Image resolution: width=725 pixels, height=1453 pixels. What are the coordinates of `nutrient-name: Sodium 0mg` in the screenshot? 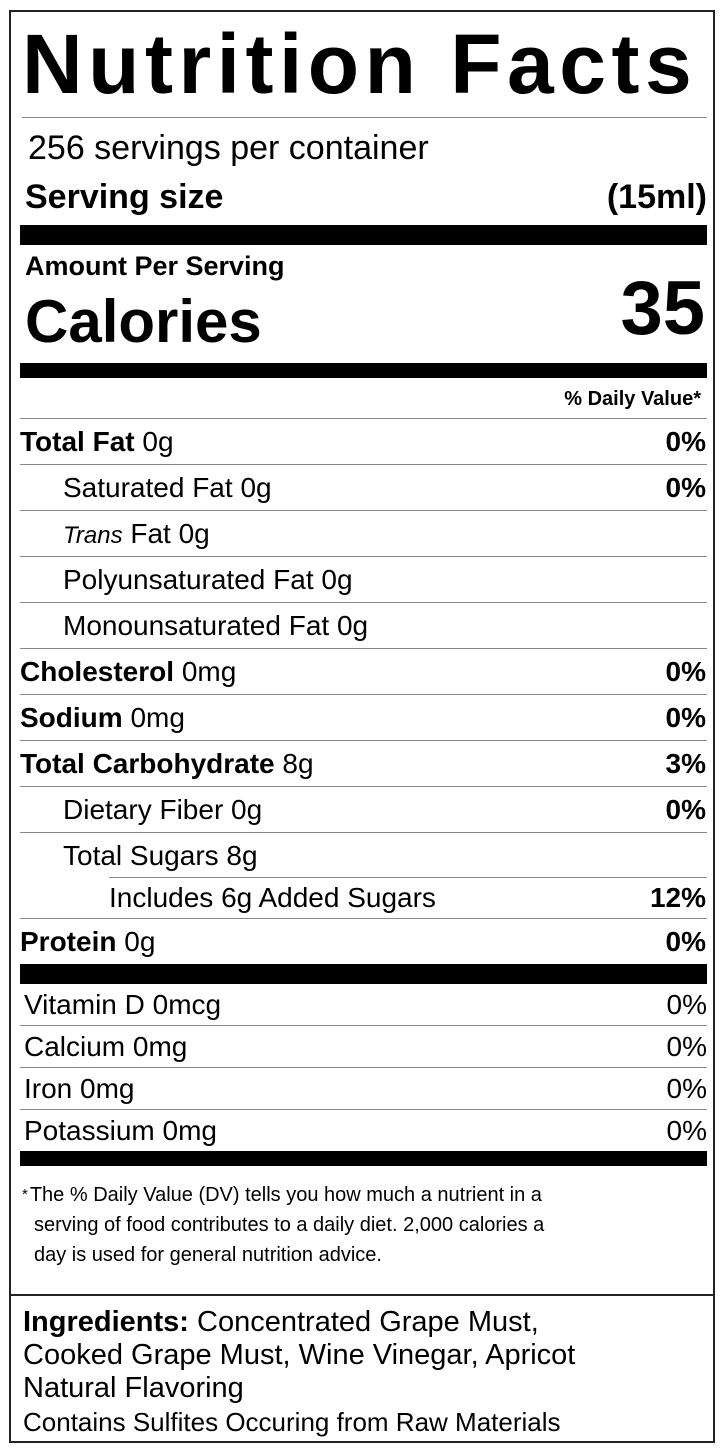 It's located at (102, 718).